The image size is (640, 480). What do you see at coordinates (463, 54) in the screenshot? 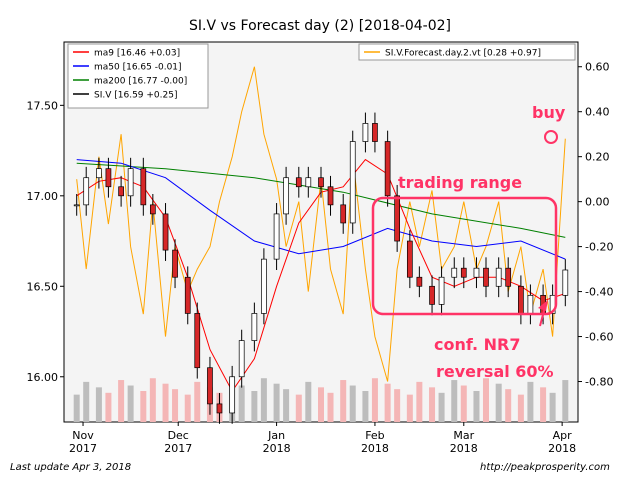
I see `legend-right-label: SI.V.Forecast.day.2.vt [0.28 +0.97]` at bounding box center [463, 54].